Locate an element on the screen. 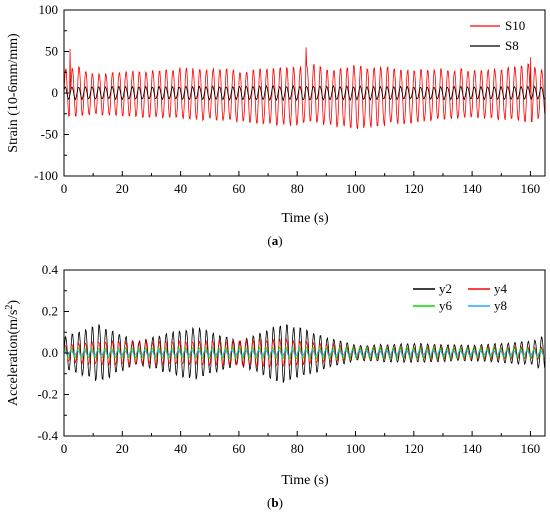  panel-b-x-axis-title: Time (s) is located at coordinates (305, 480).